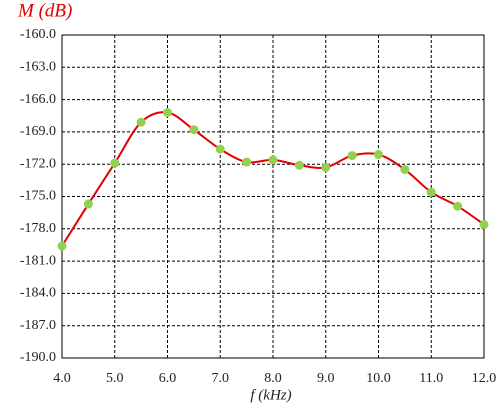 This screenshot has height=408, width=500. I want to click on x-tick-label: 8.0, so click(273, 378).